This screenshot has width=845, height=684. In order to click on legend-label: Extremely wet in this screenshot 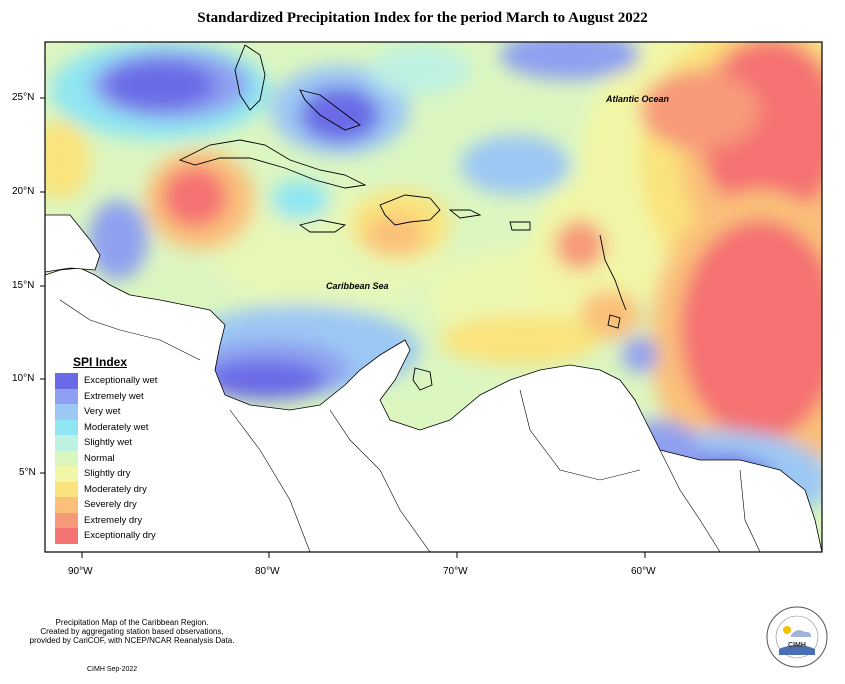, I will do `click(114, 396)`.